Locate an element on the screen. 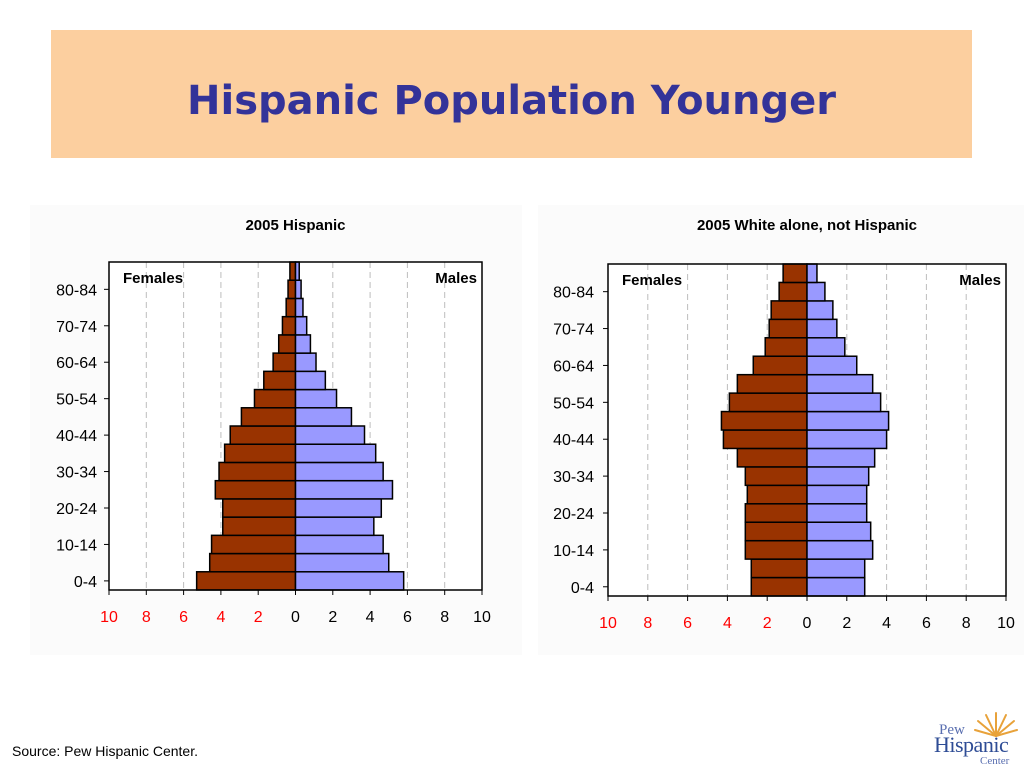 This screenshot has height=768, width=1024. chart-title: 2005 White alone, not Hispanic is located at coordinates (807, 225).